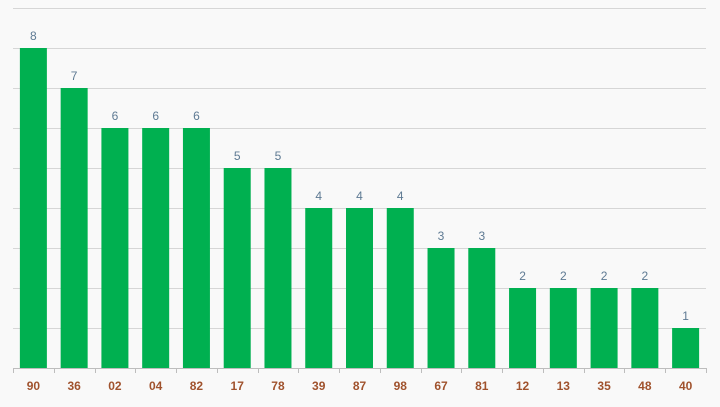 This screenshot has height=407, width=720. What do you see at coordinates (34, 386) in the screenshot?
I see `x-tick-label: 90` at bounding box center [34, 386].